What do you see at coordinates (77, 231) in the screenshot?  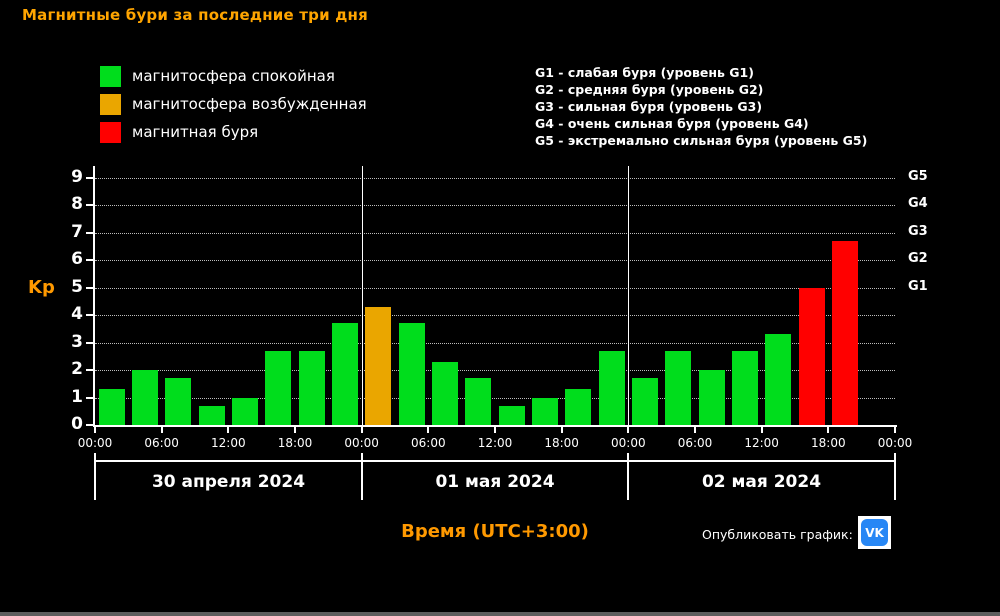 I see `y-tick-label: 7` at bounding box center [77, 231].